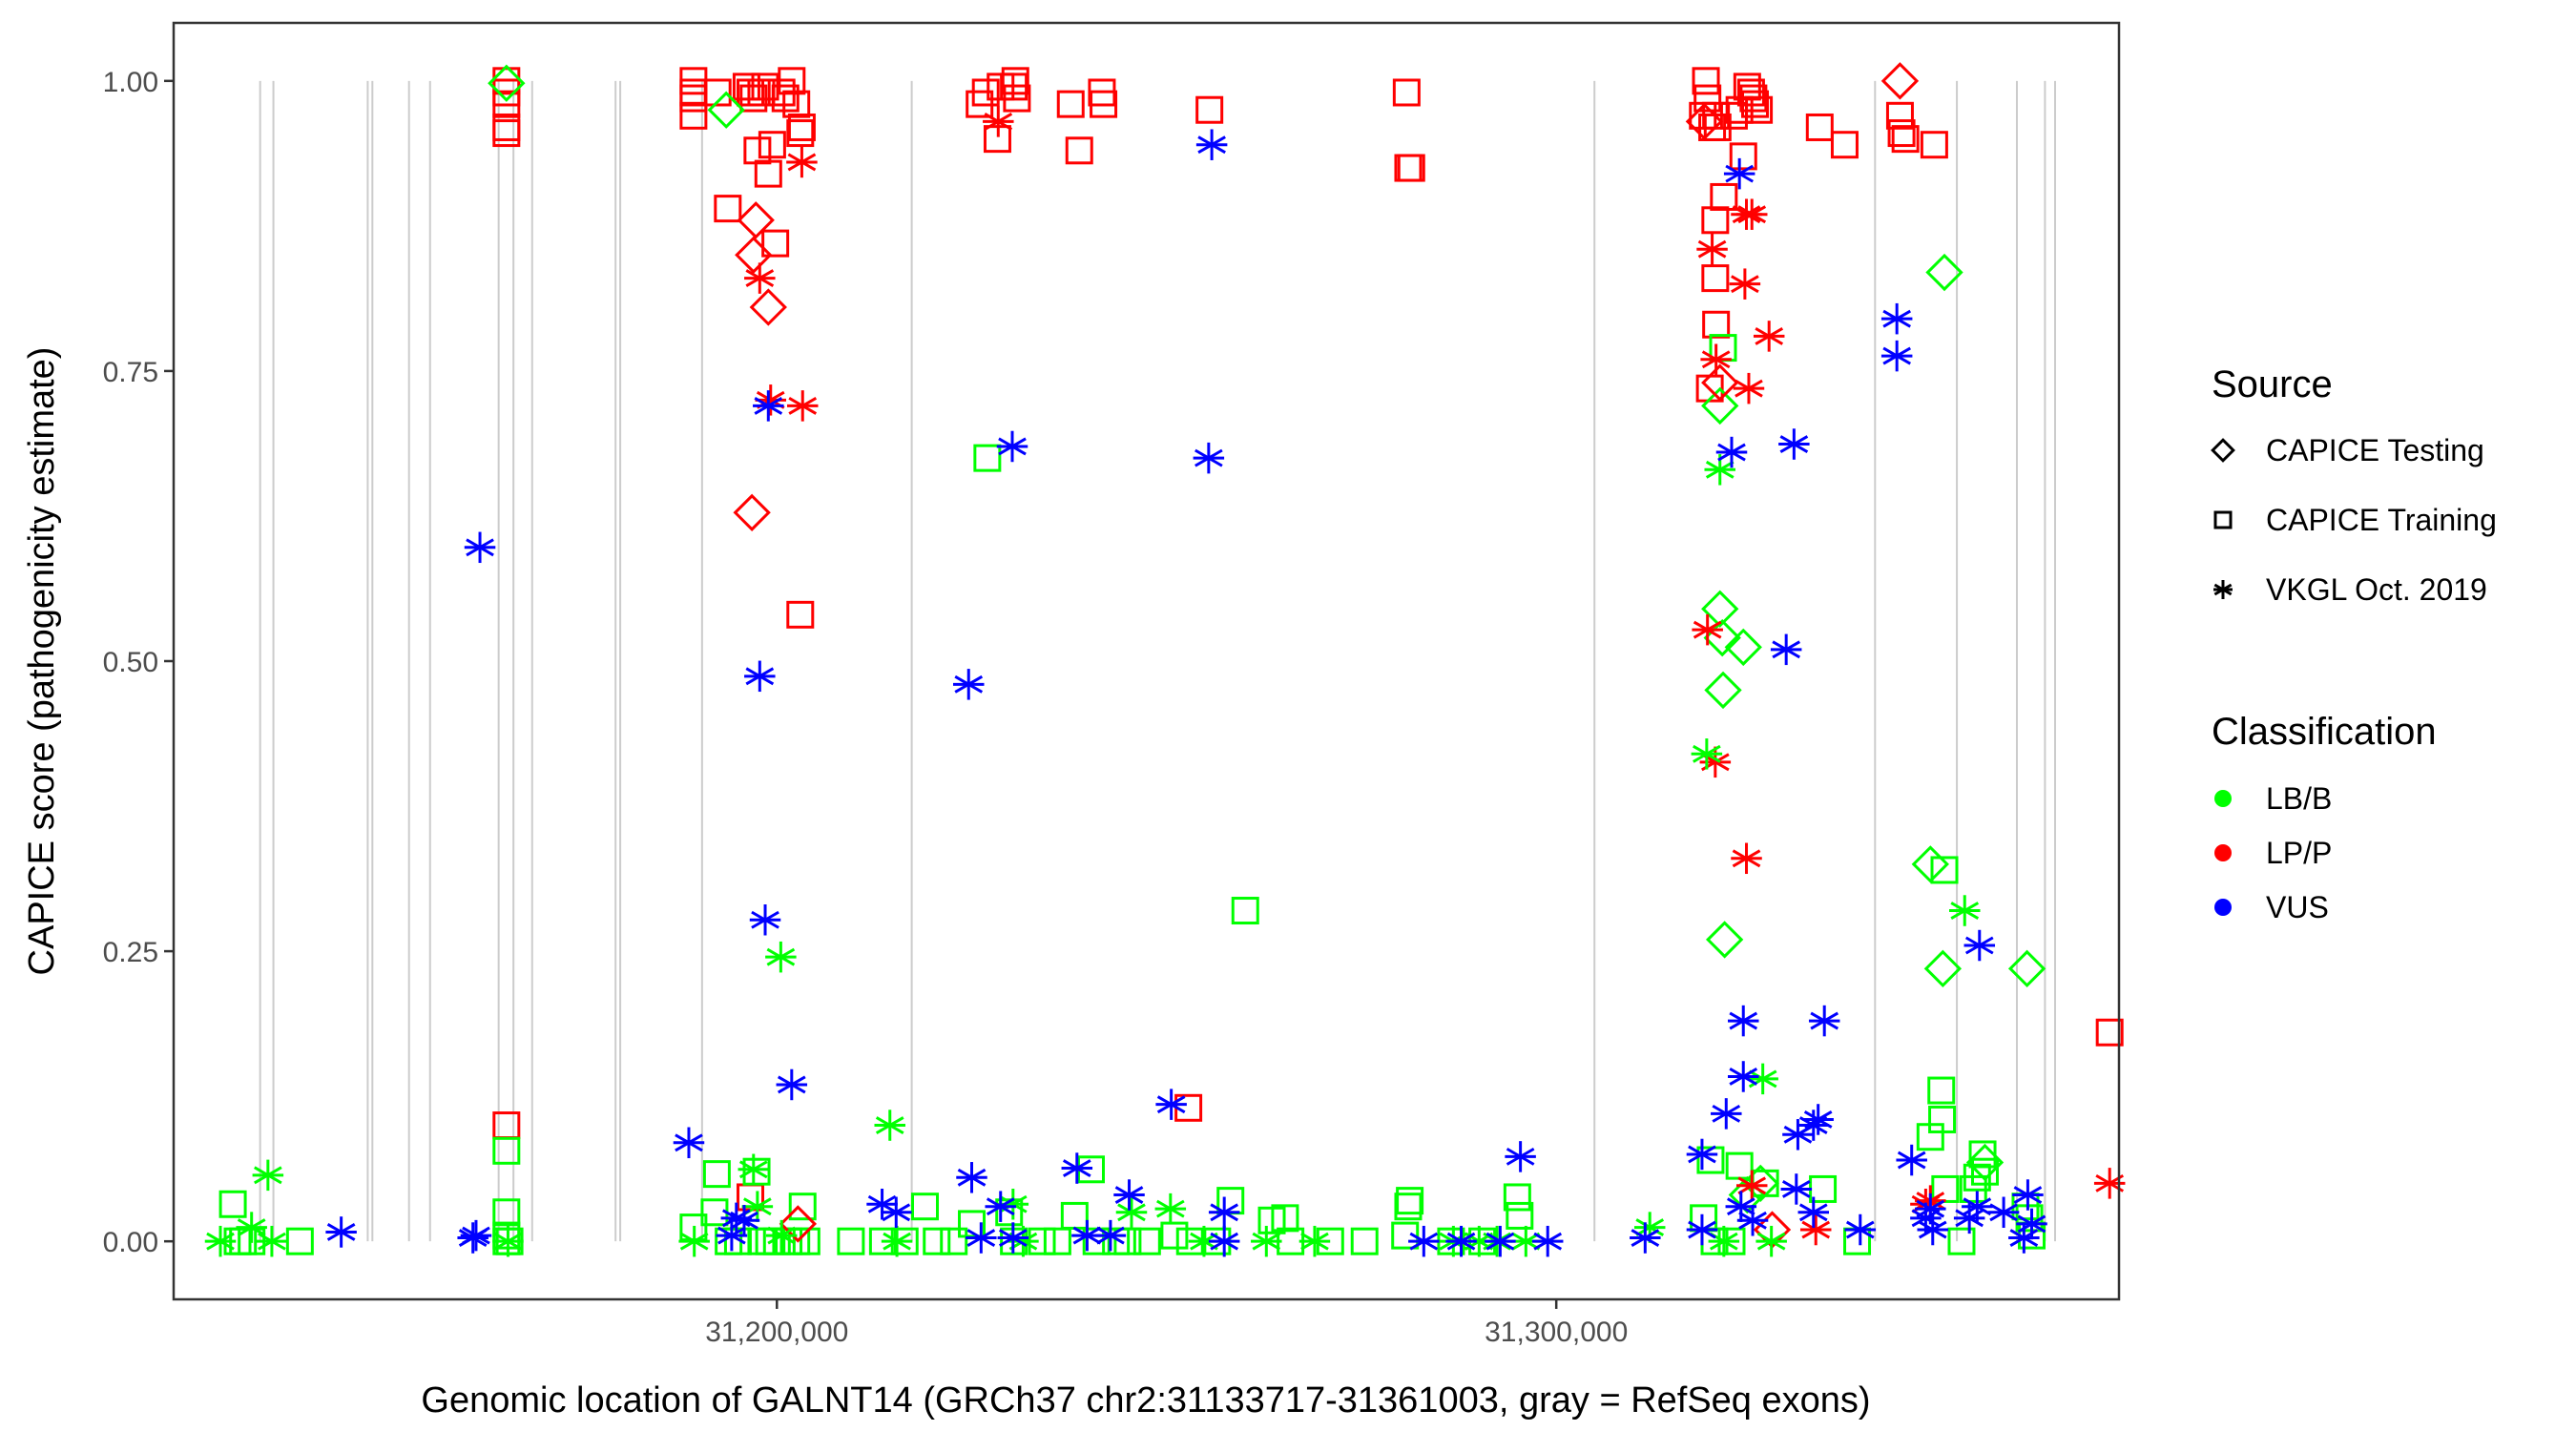 The width and height of the screenshot is (2576, 1431). Describe the element at coordinates (2324, 732) in the screenshot. I see `legend-title-classification: Classification` at that location.